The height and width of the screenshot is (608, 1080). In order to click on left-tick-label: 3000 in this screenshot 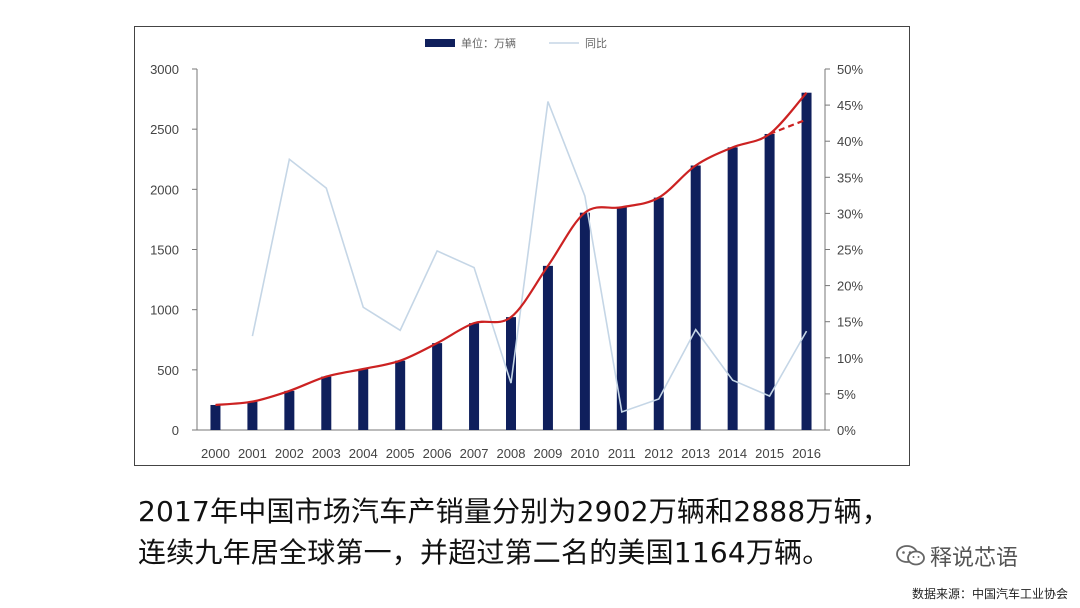, I will do `click(164, 69)`.